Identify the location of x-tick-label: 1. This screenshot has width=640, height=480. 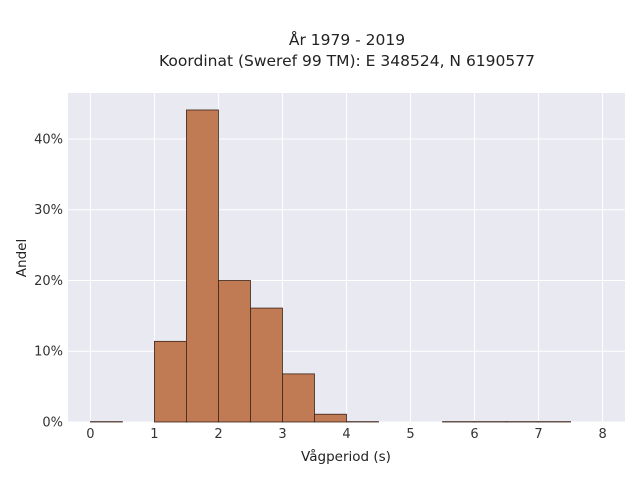
(154, 434).